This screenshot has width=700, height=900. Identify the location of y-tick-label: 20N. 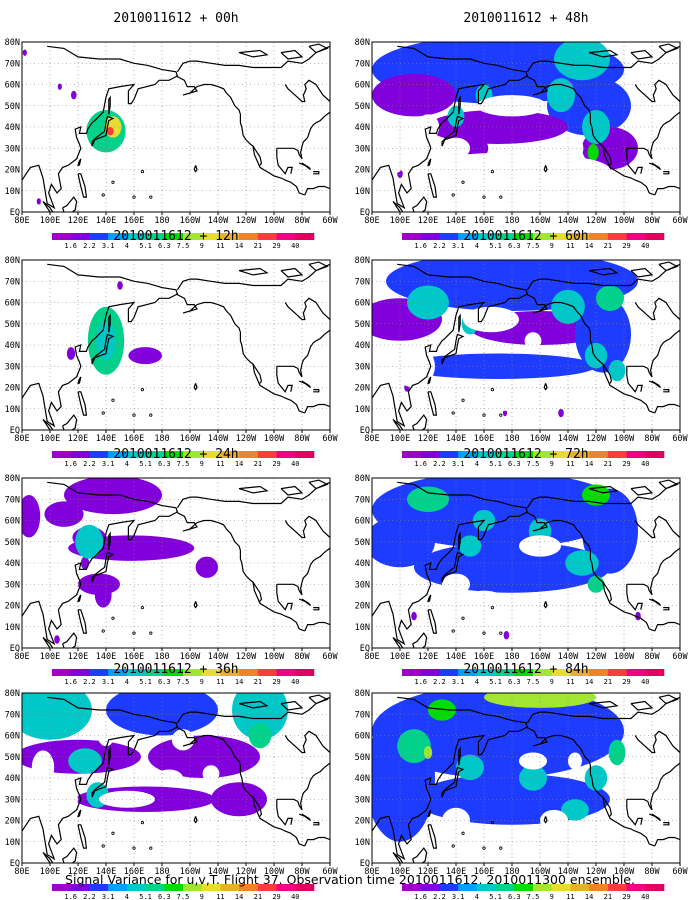
(362, 607).